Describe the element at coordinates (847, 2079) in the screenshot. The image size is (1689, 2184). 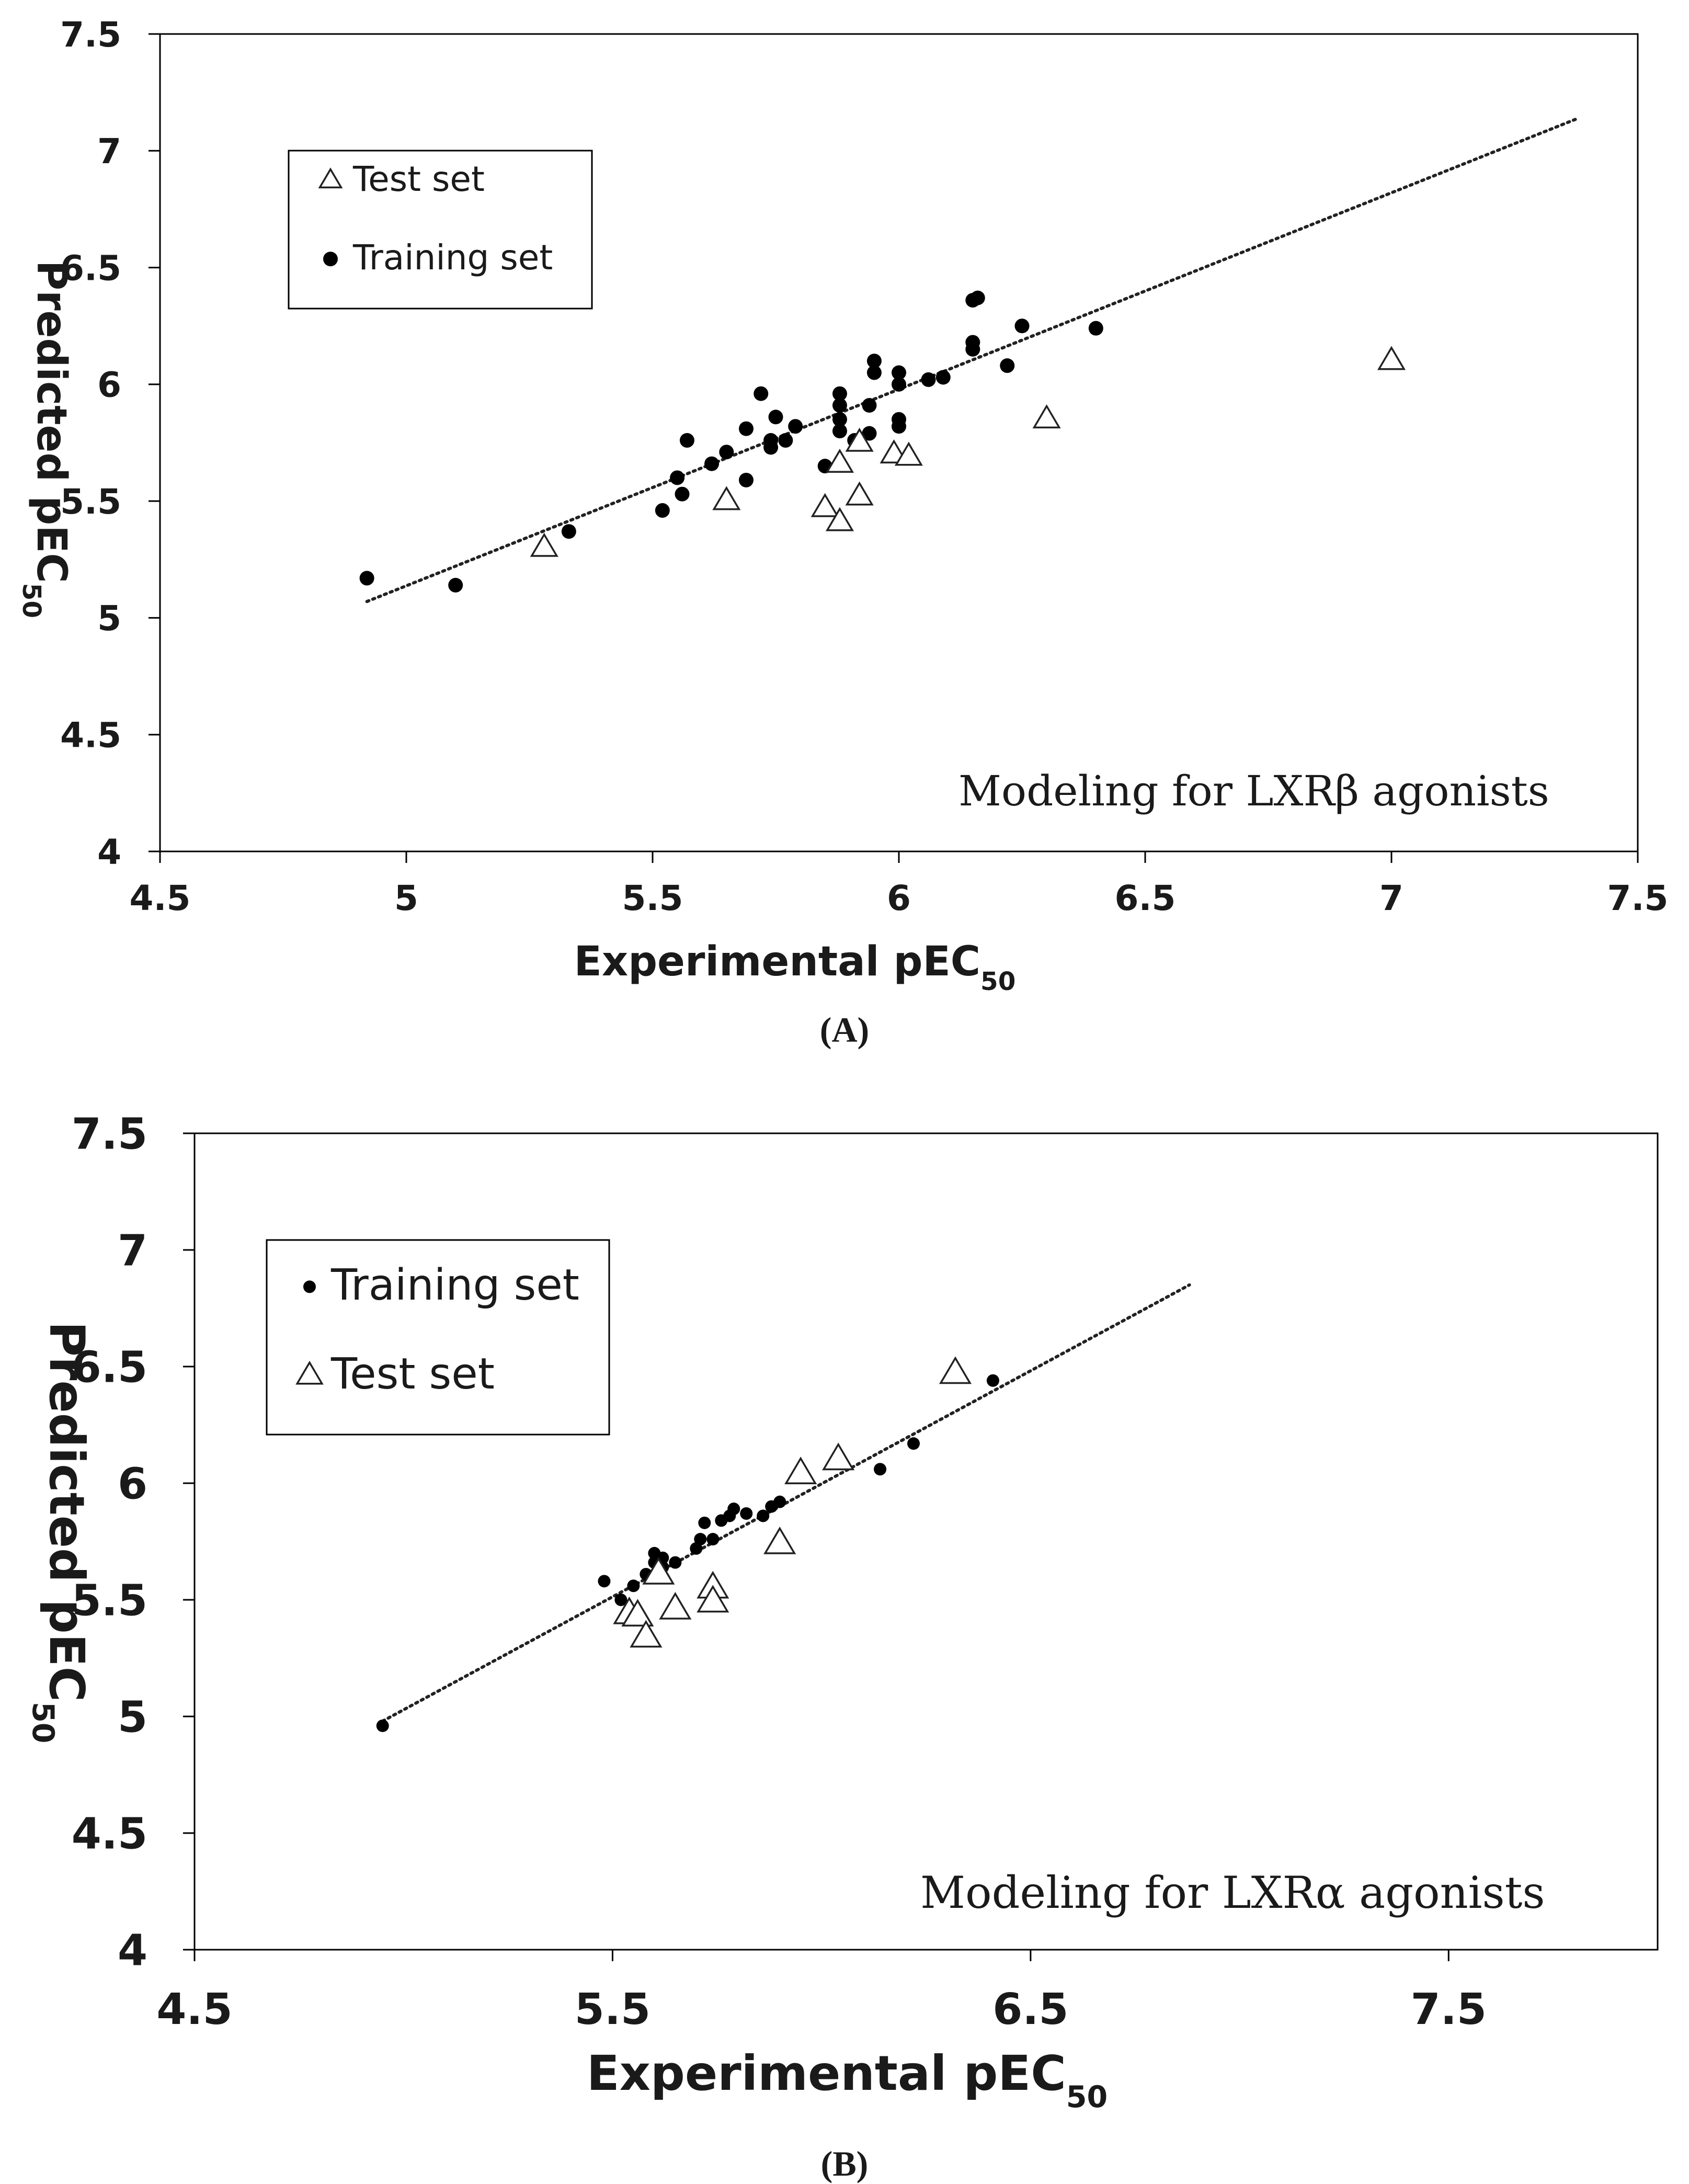
I see `x-axis-label: Experimental pEC50` at that location.